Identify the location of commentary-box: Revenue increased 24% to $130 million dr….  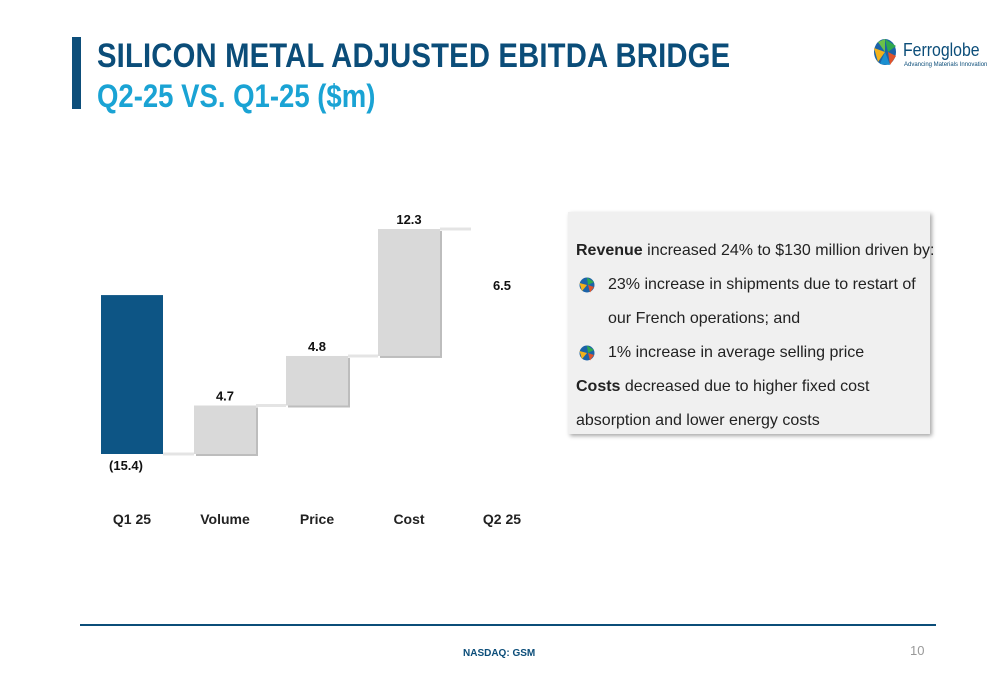
(751, 323).